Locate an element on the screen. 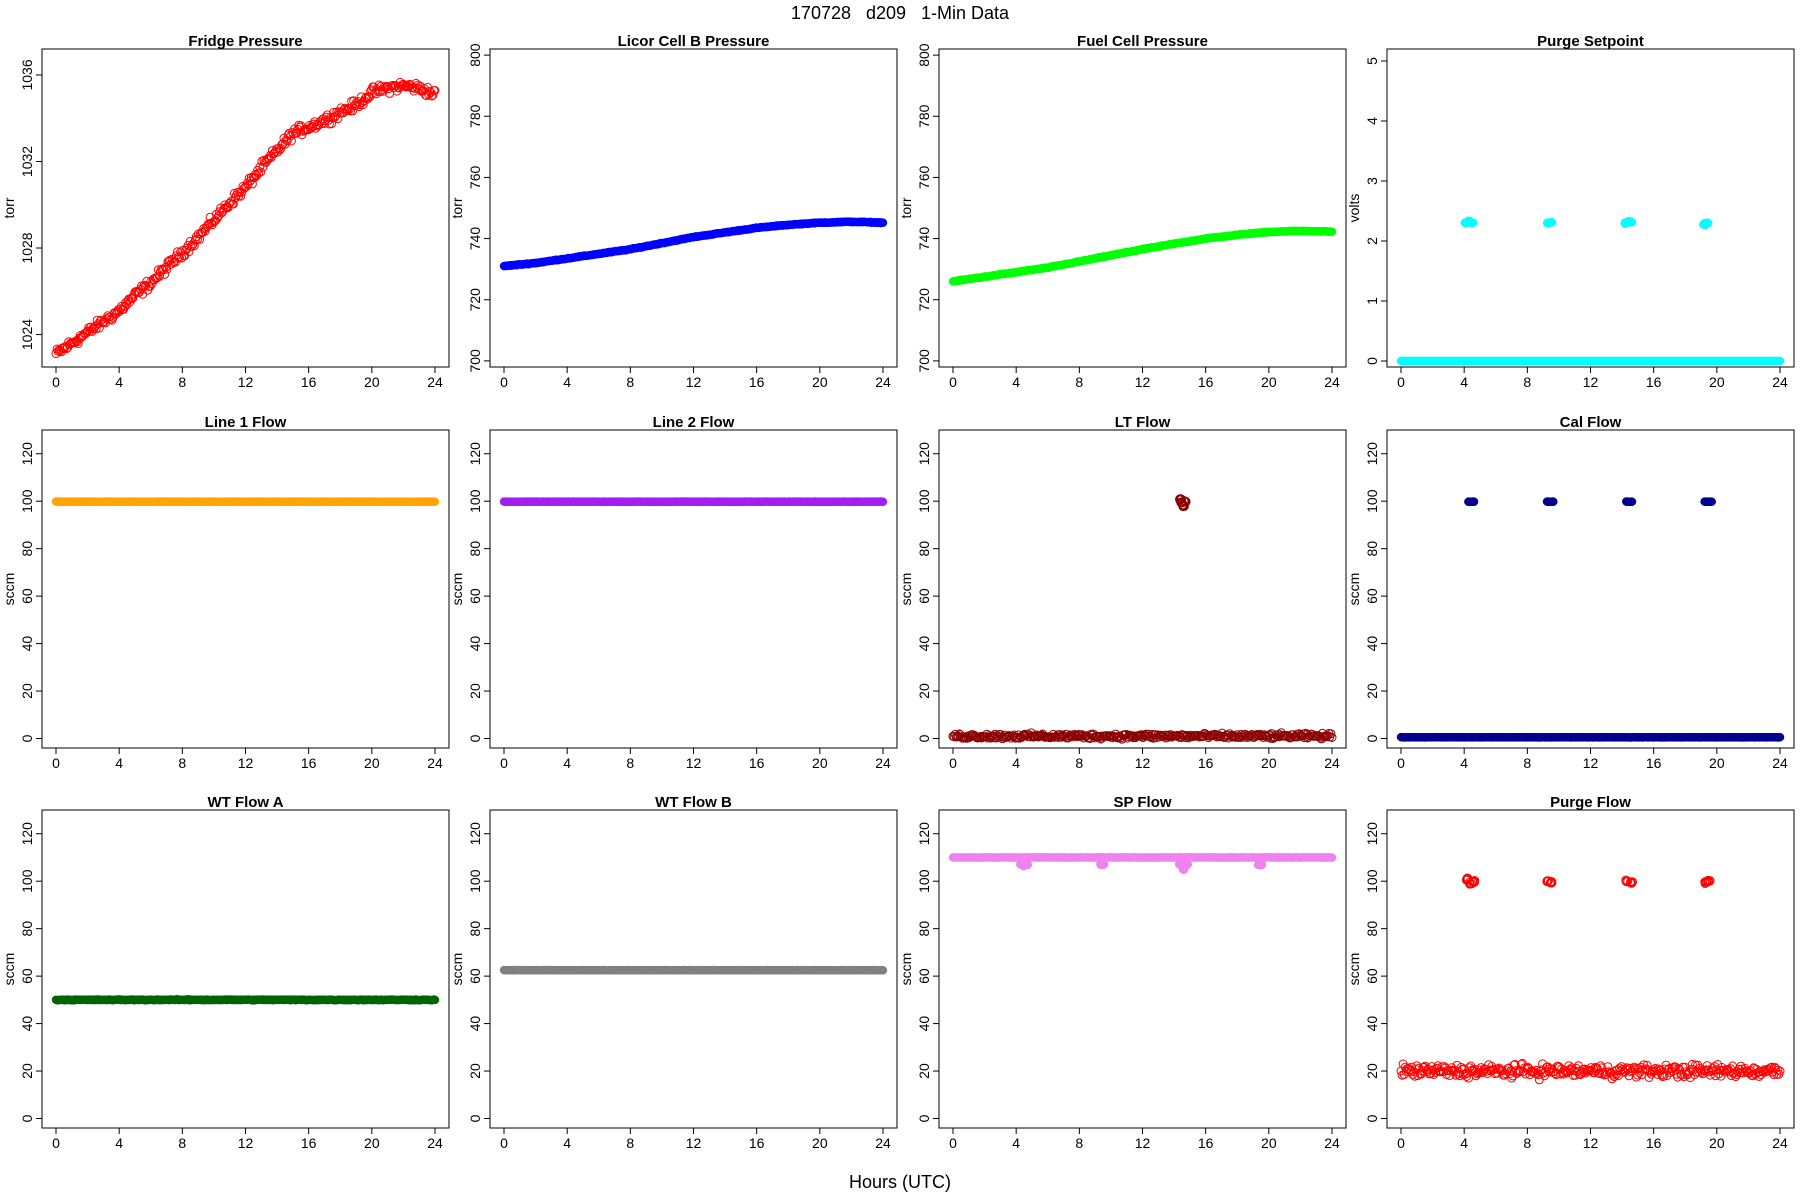  panel-title: Cal Flow is located at coordinates (1591, 422).